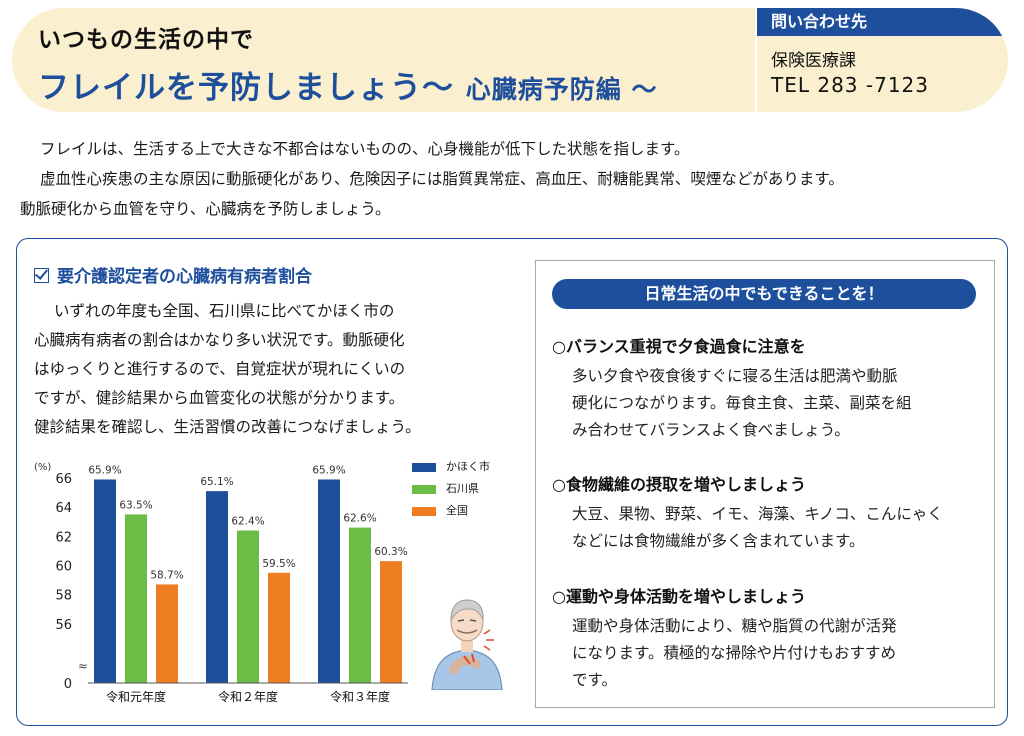 The height and width of the screenshot is (736, 1024). Describe the element at coordinates (359, 519) in the screenshot. I see `data-label: 62.6%` at that location.